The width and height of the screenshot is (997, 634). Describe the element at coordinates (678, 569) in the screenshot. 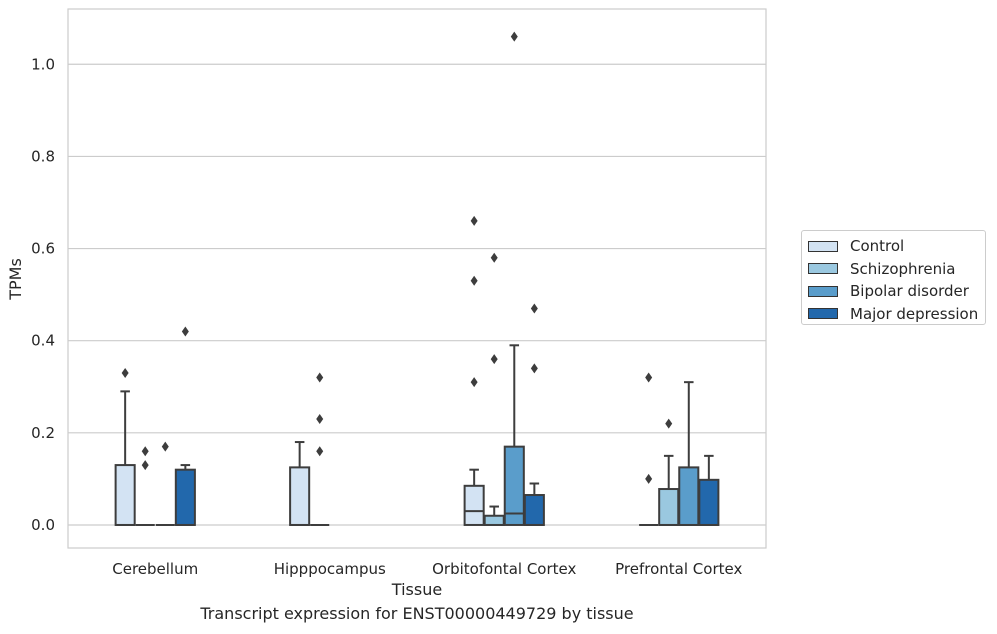

I see `x-tick-label: Prefrontal Cortex` at that location.